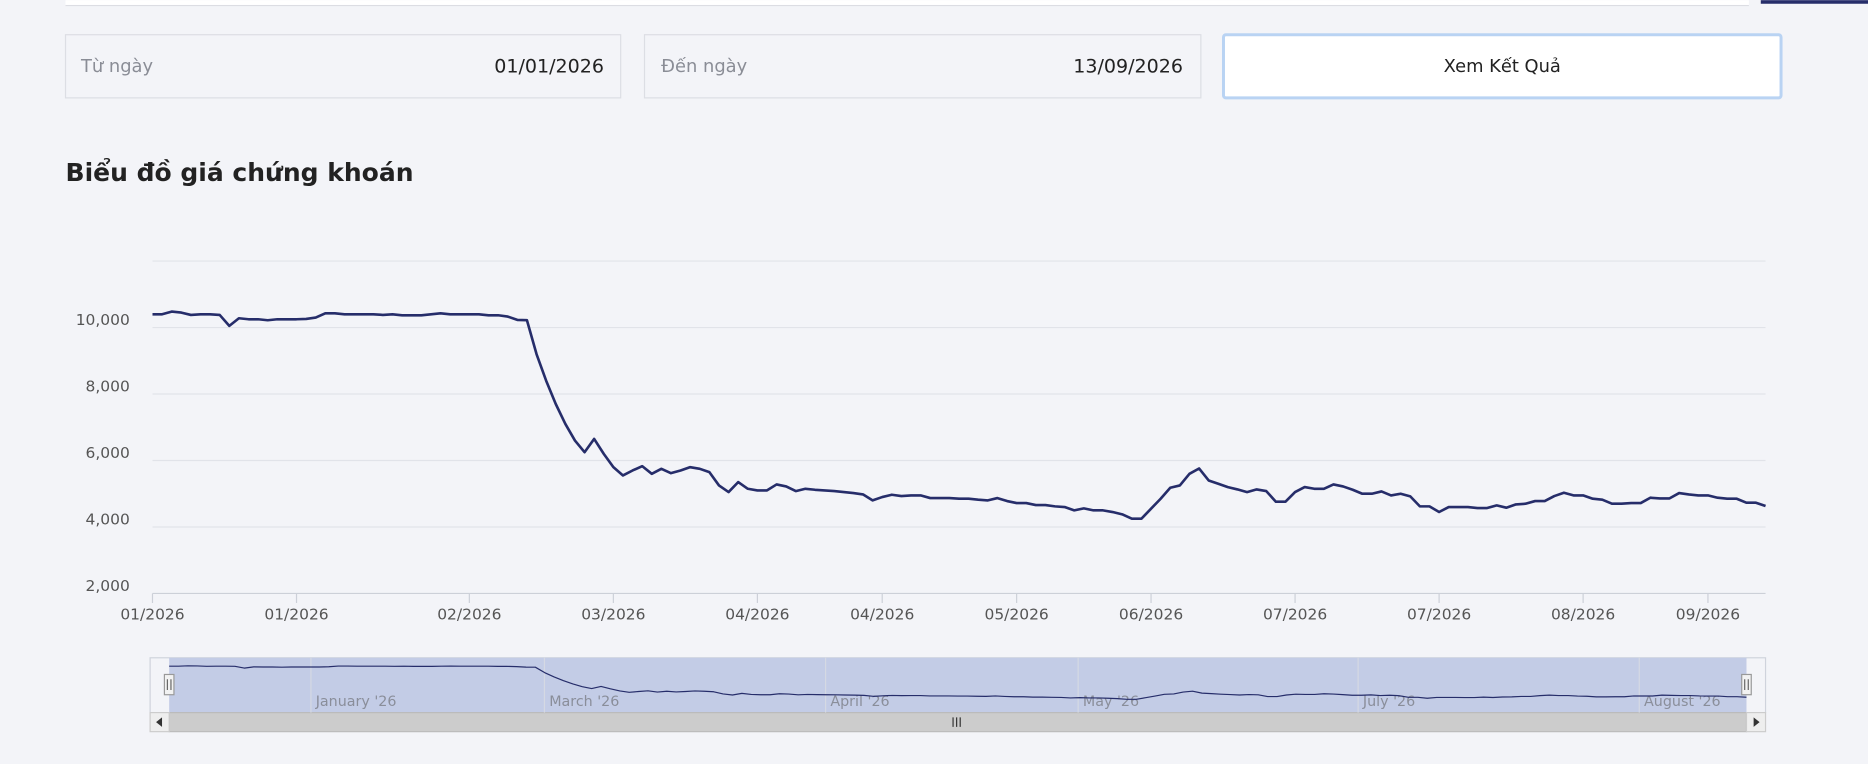  I want to click on navigator-label: March '26, so click(584, 702).